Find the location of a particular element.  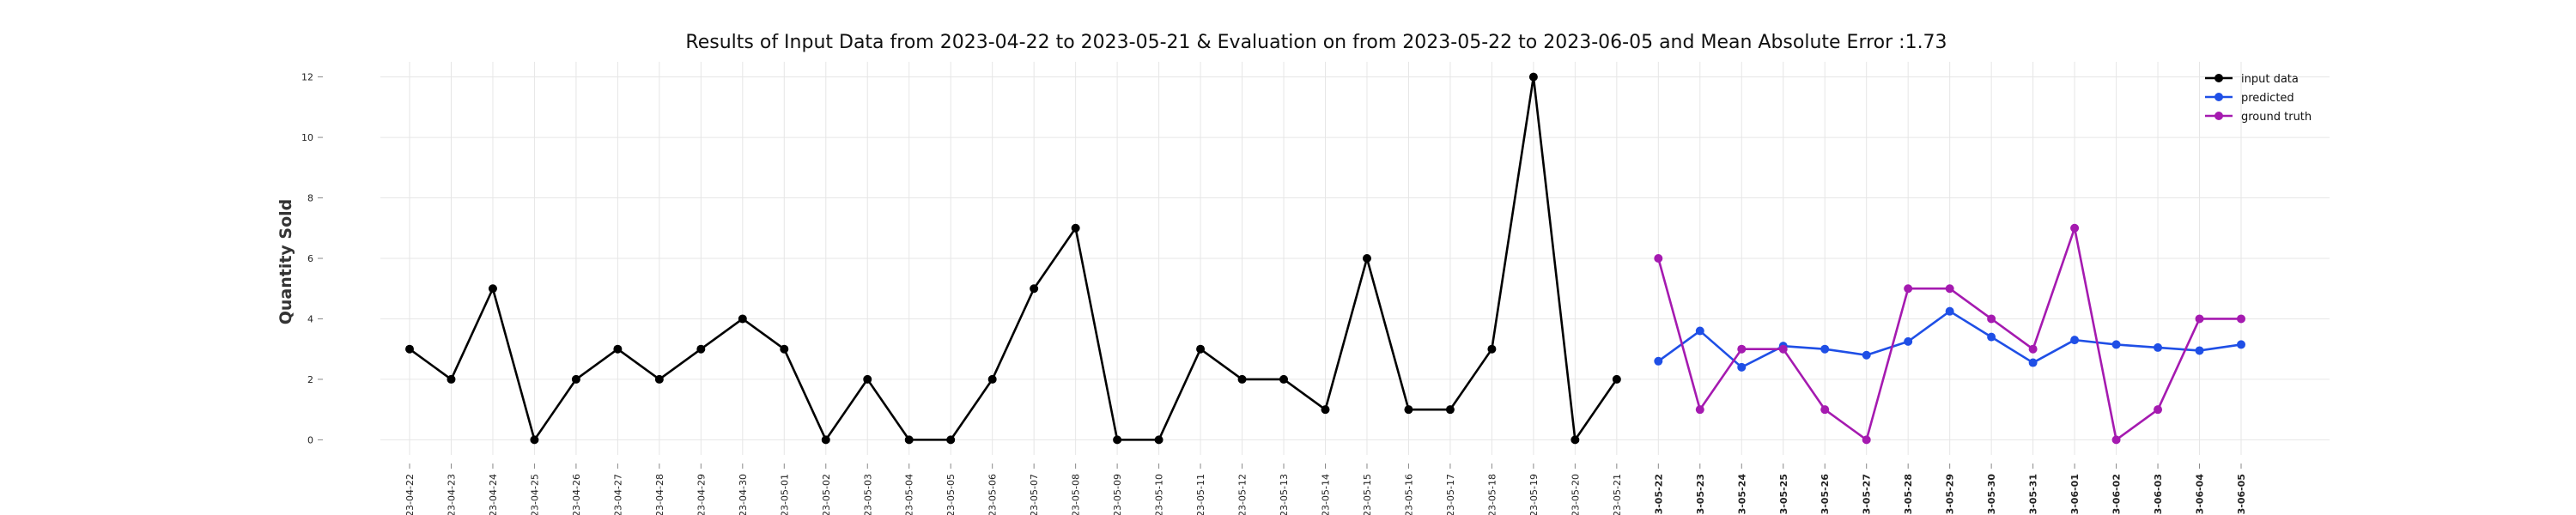

x-tick-label: -23-05-17 is located at coordinates (1451, 494).